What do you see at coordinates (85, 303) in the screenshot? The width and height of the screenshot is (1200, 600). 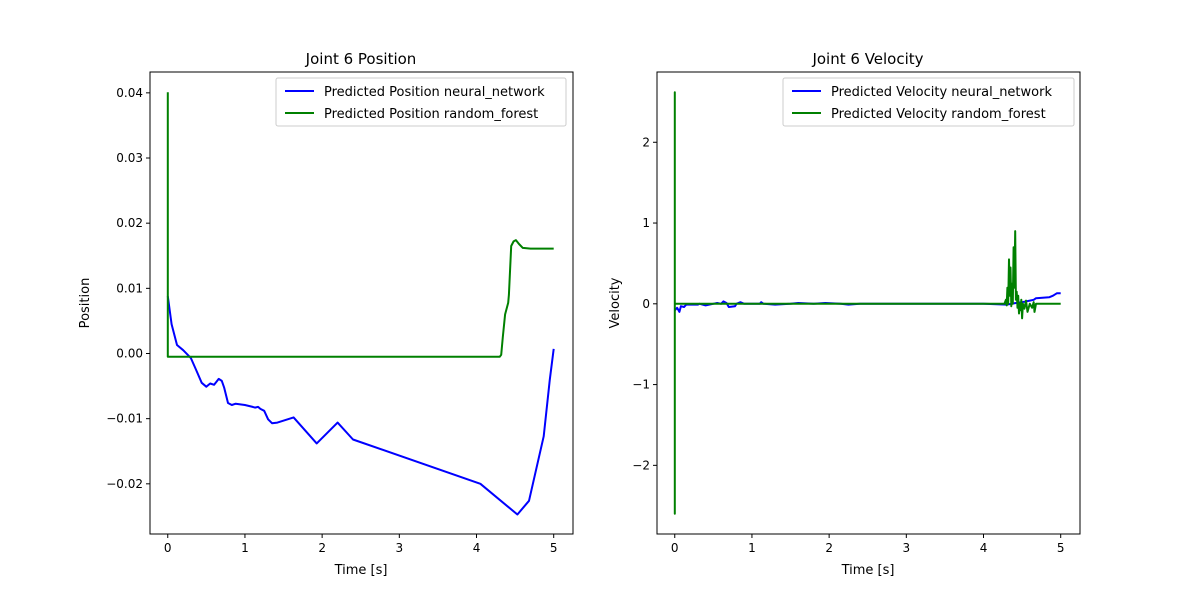 I see `position-y-axis-label: Position` at bounding box center [85, 303].